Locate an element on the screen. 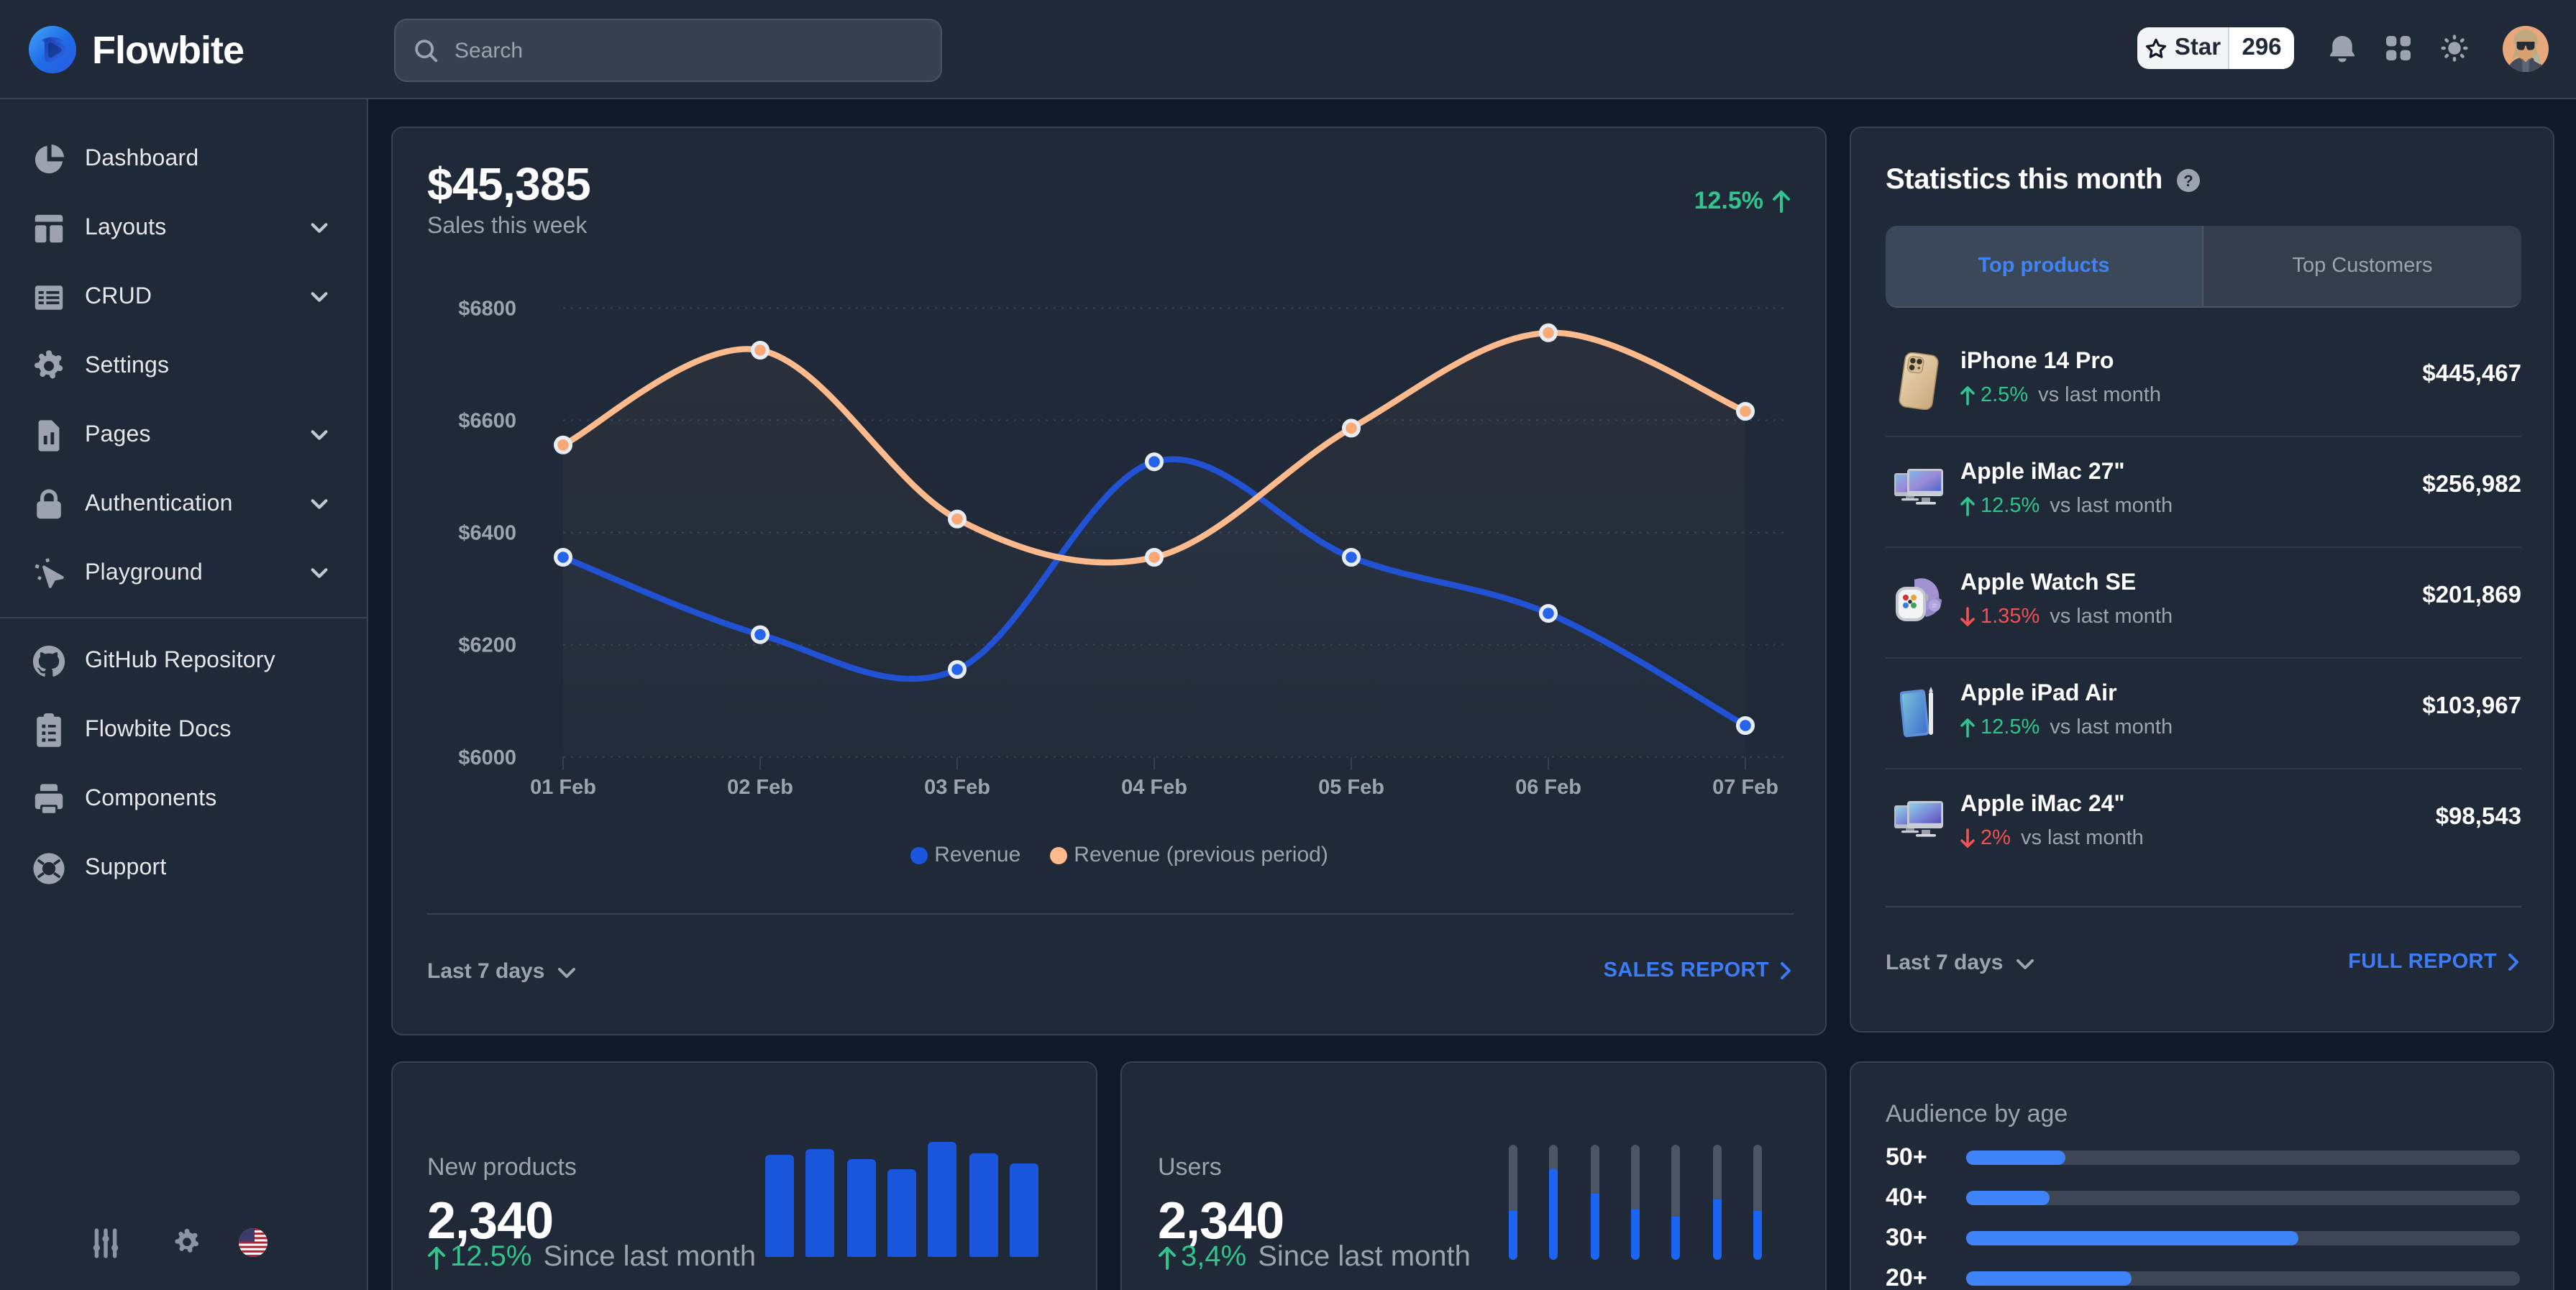 This screenshot has height=1290, width=2576. svg-text: 07 Feb is located at coordinates (1745, 787).